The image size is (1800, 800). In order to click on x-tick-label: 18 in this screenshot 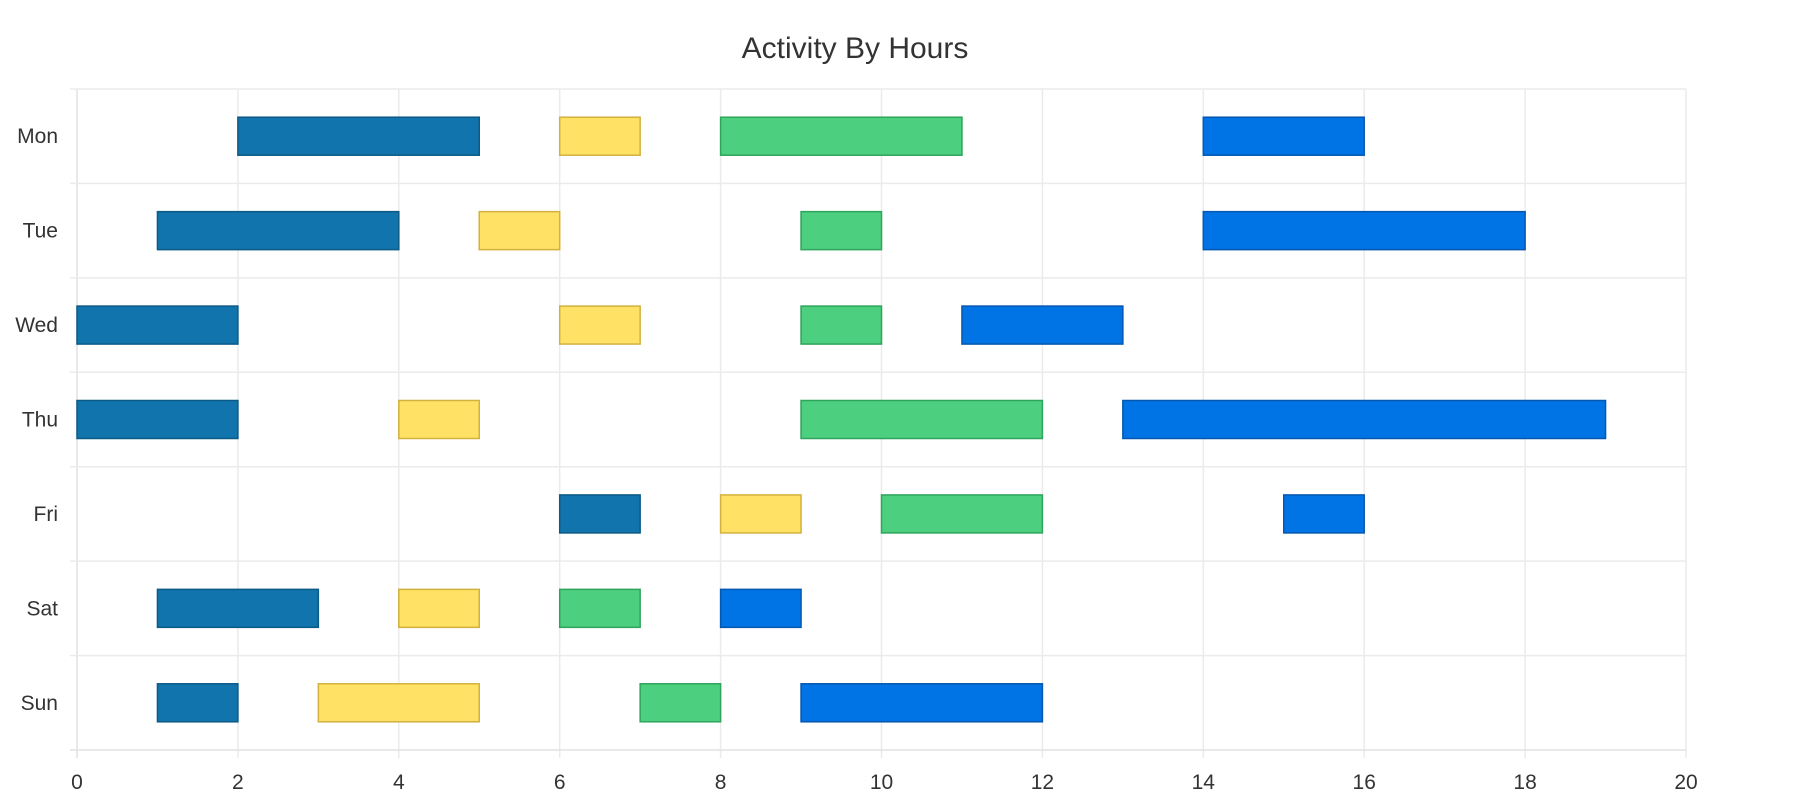, I will do `click(1524, 782)`.